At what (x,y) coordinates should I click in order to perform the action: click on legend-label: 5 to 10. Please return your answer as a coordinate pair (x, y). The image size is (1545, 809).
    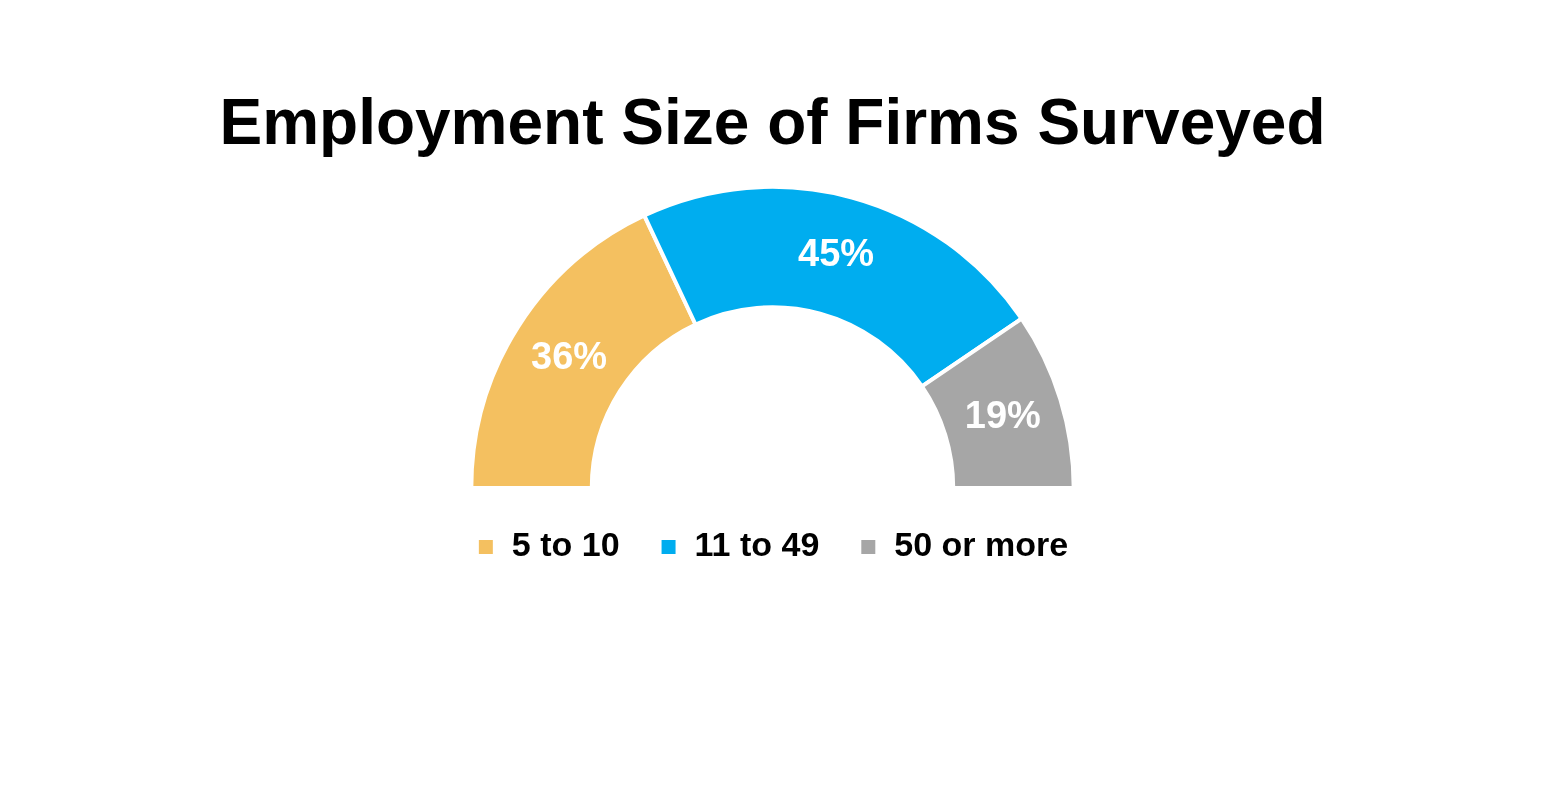
    Looking at the image, I should click on (565, 544).